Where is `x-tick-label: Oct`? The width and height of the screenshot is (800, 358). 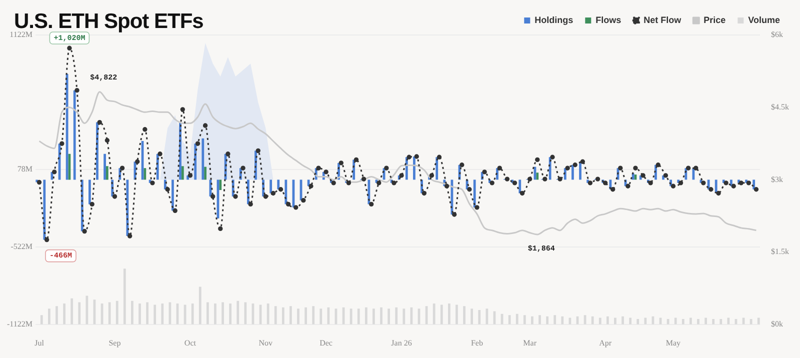
x-tick-label: Oct is located at coordinates (190, 343).